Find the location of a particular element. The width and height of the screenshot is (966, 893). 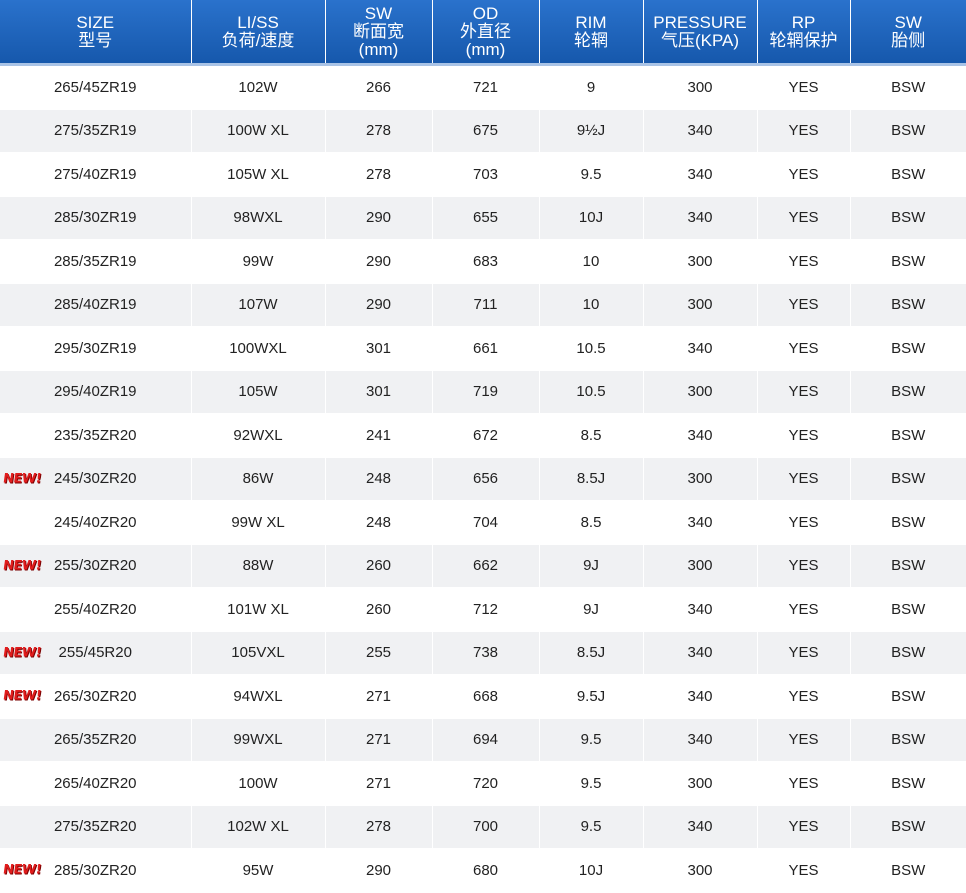

size-value: 285/30ZR20 is located at coordinates (95, 870).